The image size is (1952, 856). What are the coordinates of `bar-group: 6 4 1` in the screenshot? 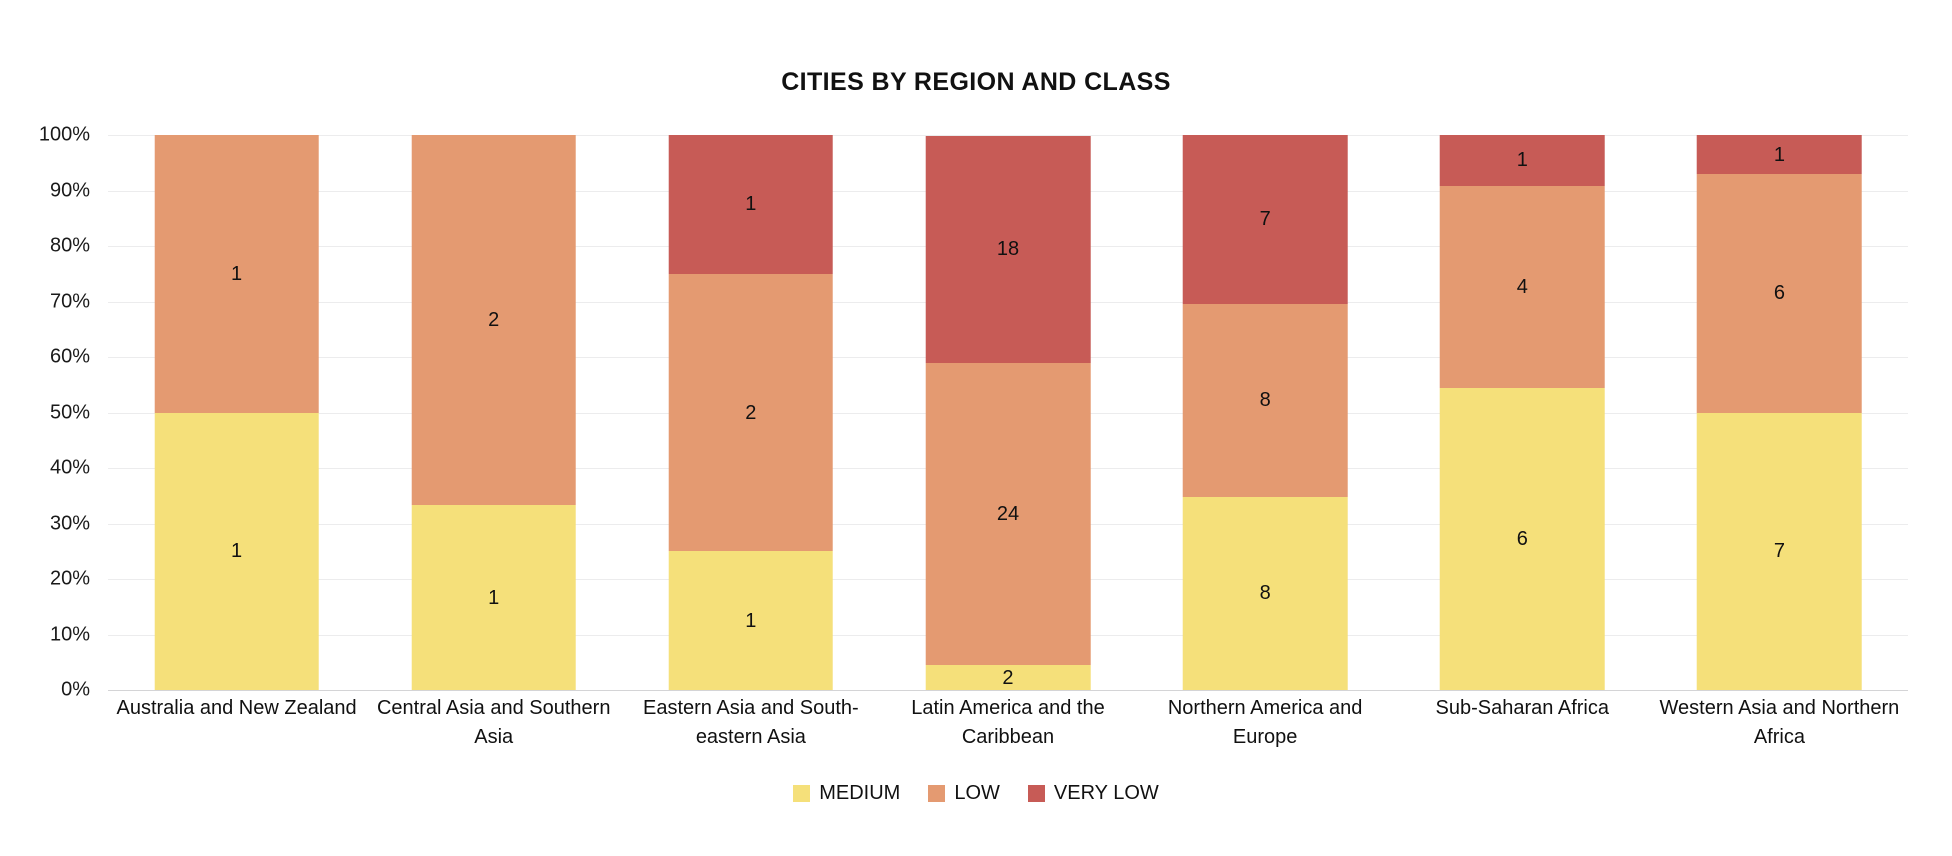 It's located at (1522, 412).